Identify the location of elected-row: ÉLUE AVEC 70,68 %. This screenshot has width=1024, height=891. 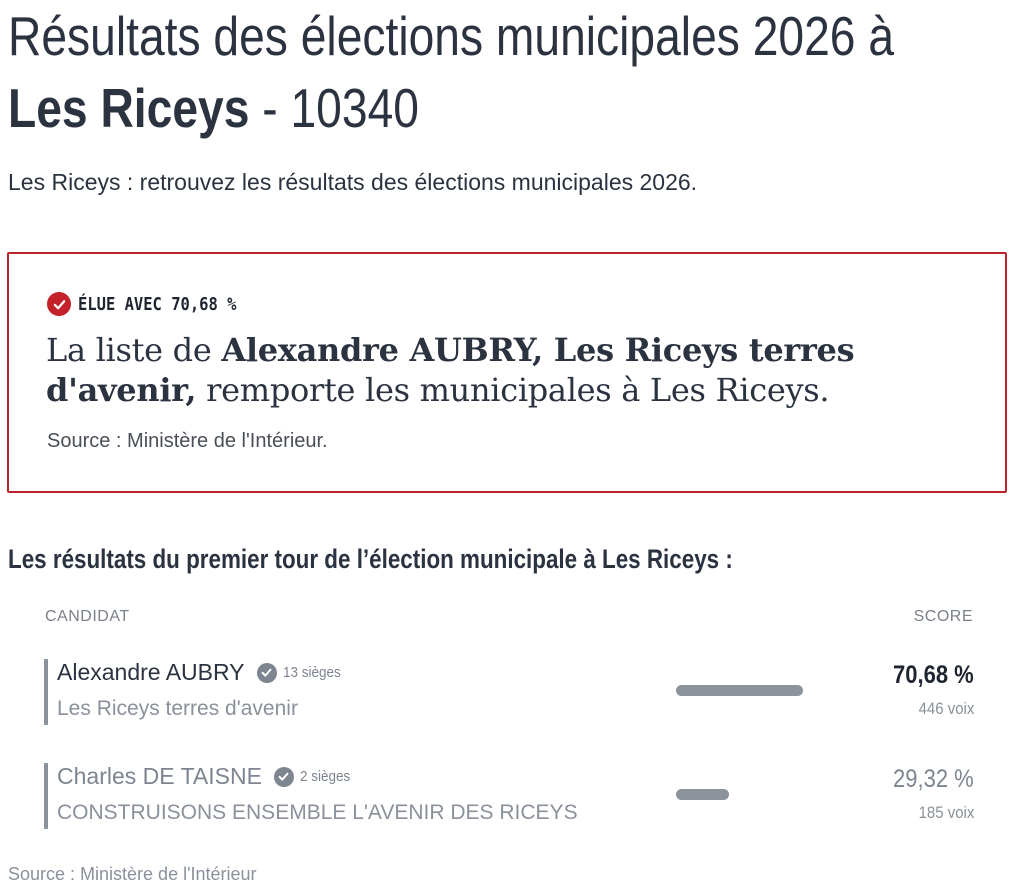
(154, 304).